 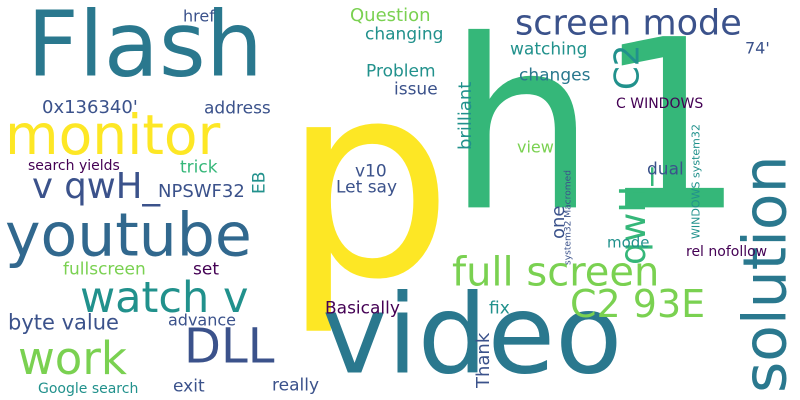 I want to click on word-mode: mode, so click(x=628, y=242).